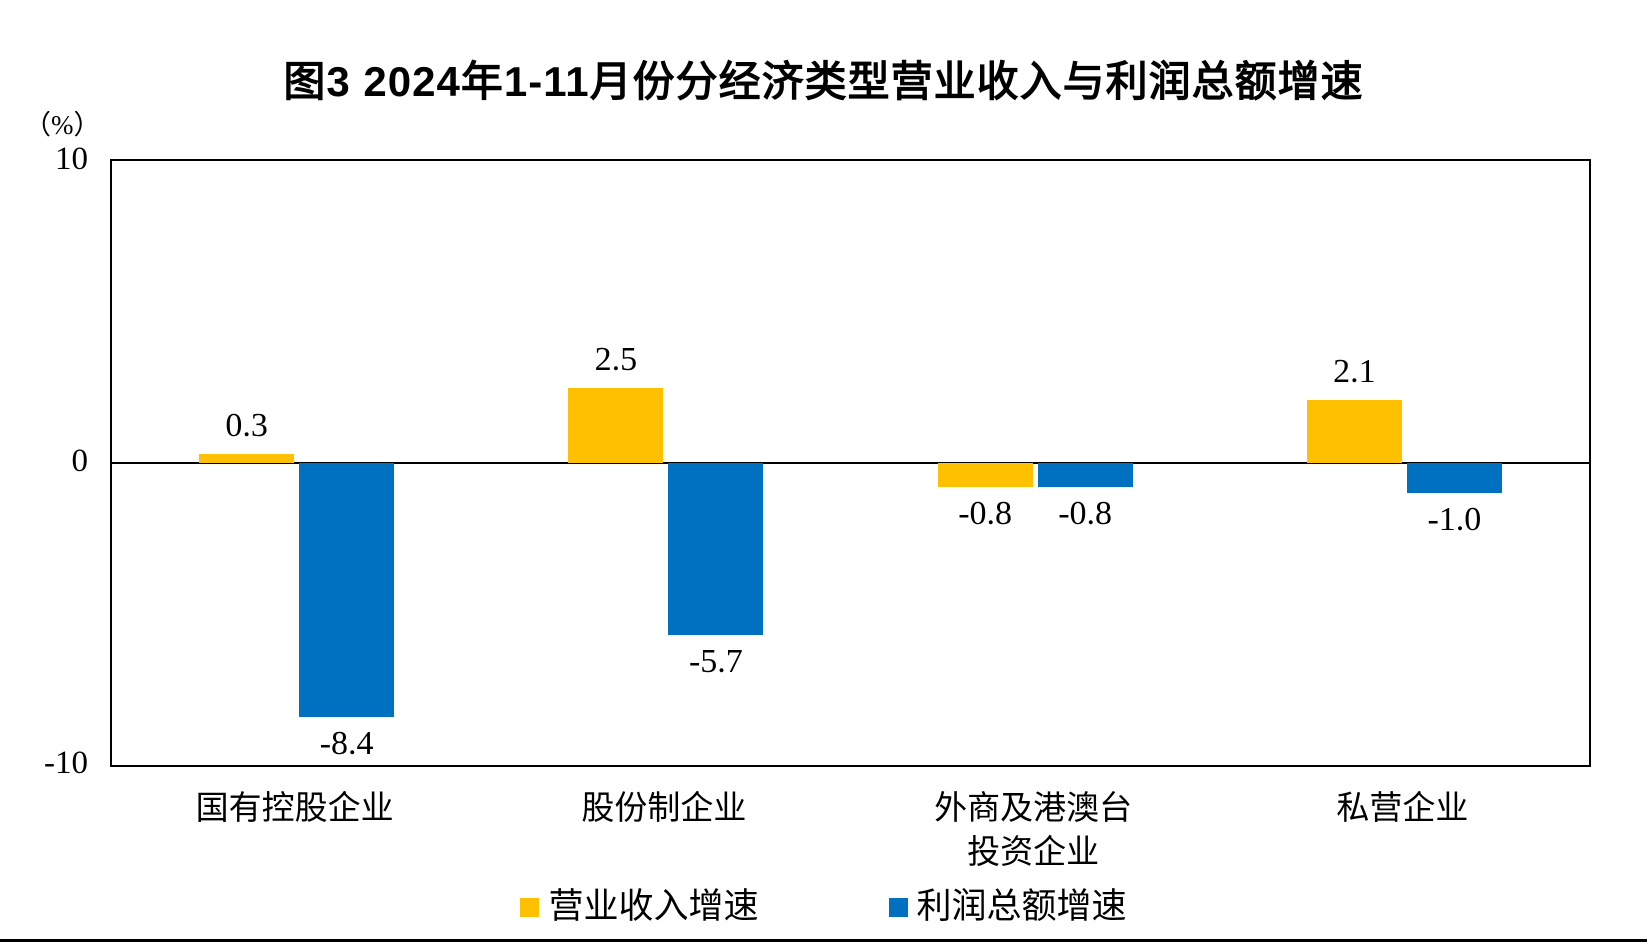 This screenshot has width=1647, height=945. Describe the element at coordinates (616, 359) in the screenshot. I see `bar-value-label: 2.5` at that location.